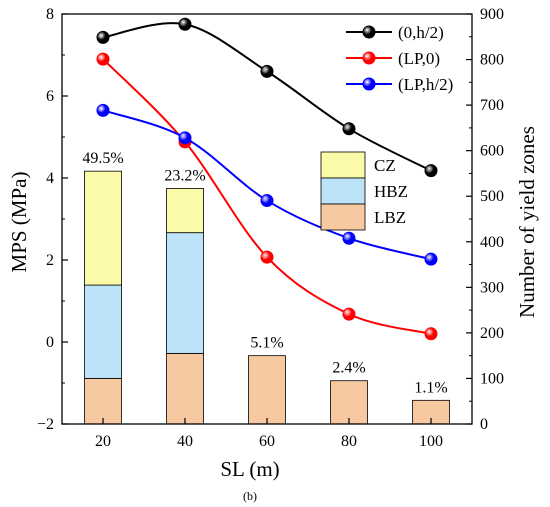  I want to click on x-tick-label: 40, so click(185, 441).